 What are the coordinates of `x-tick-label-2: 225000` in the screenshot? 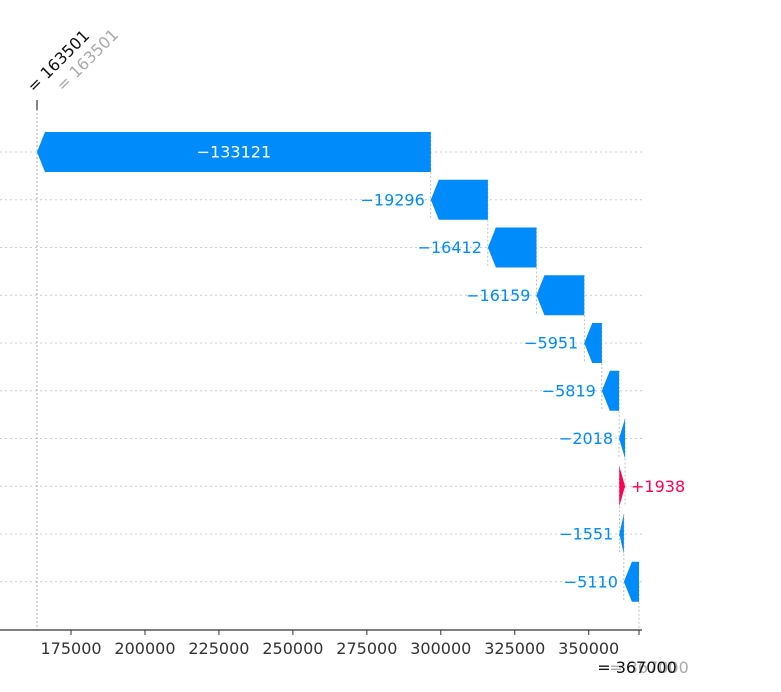 It's located at (218, 648).